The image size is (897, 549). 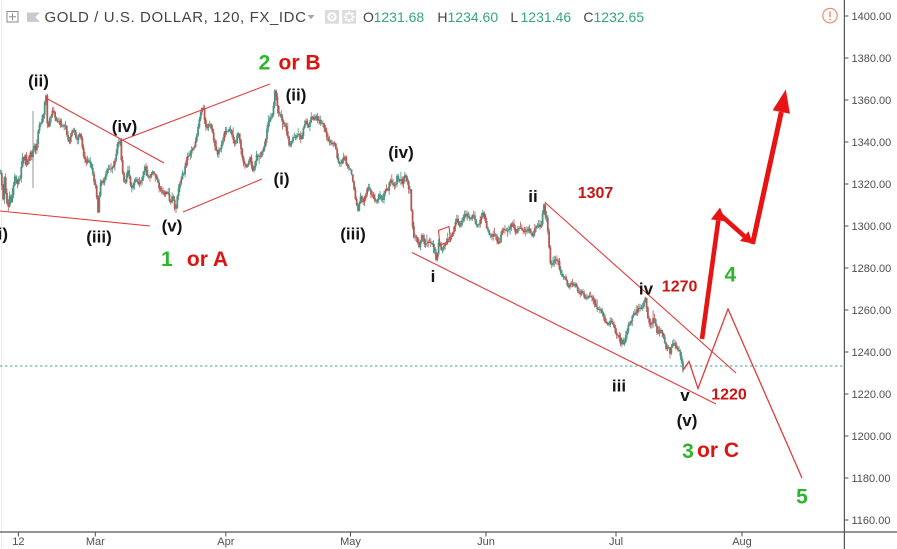 What do you see at coordinates (742, 542) in the screenshot?
I see `svg-text: Aug` at bounding box center [742, 542].